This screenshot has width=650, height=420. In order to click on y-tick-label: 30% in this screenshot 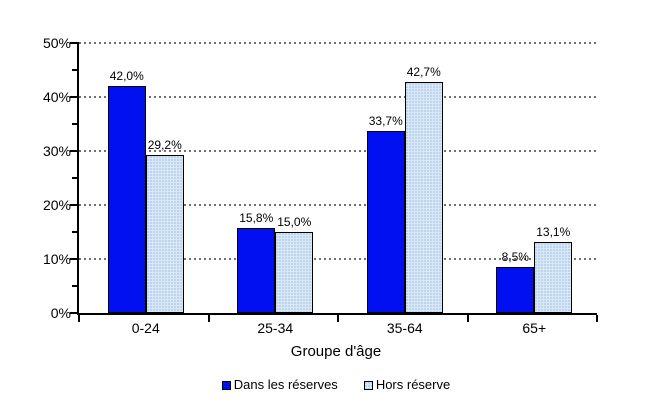, I will do `click(56, 151)`.